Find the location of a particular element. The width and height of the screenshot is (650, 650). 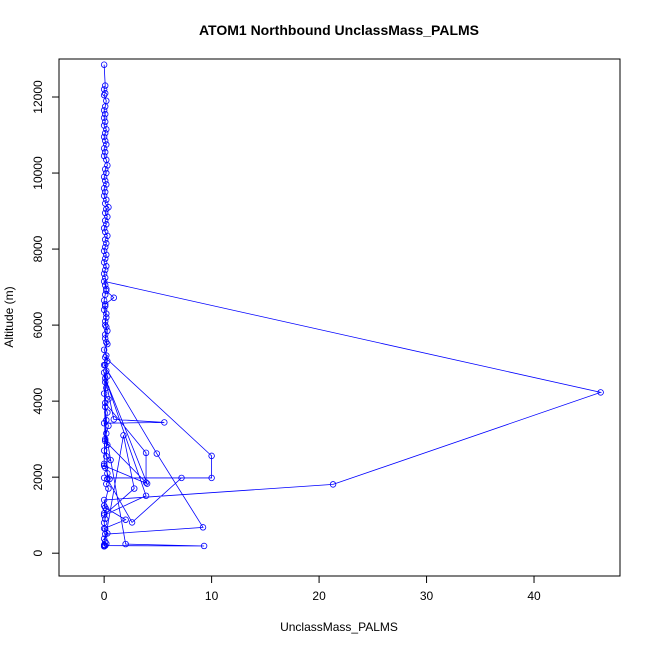

x-tick-label: 30 is located at coordinates (427, 596).